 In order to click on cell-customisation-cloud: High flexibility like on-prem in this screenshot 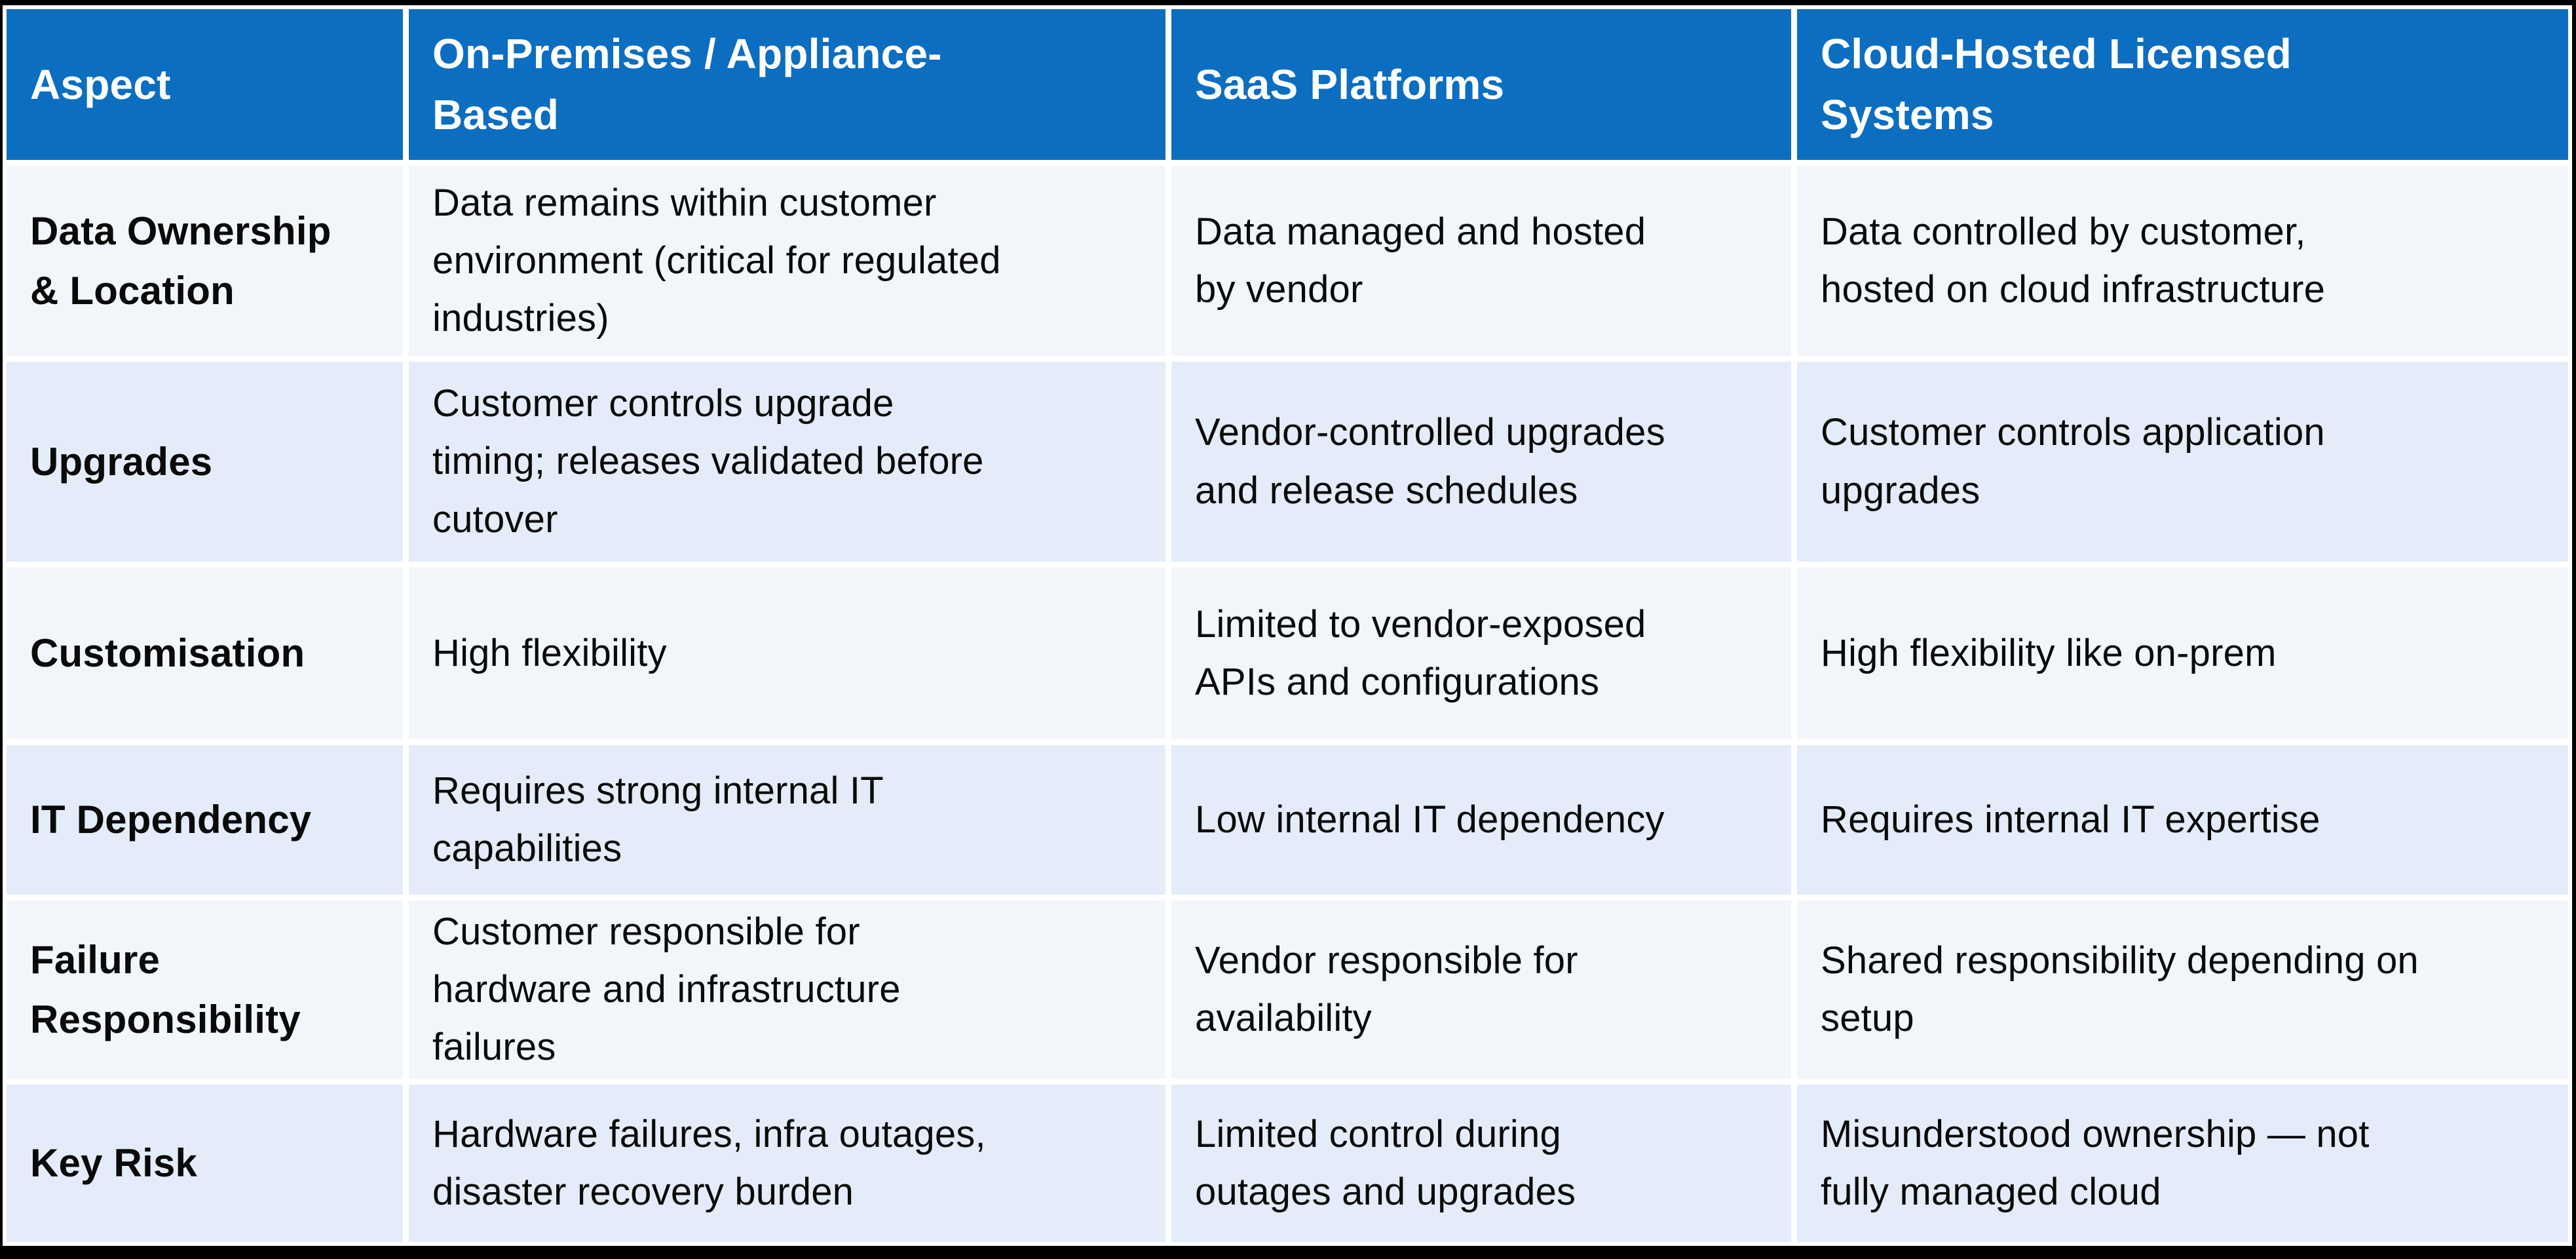, I will do `click(2182, 654)`.